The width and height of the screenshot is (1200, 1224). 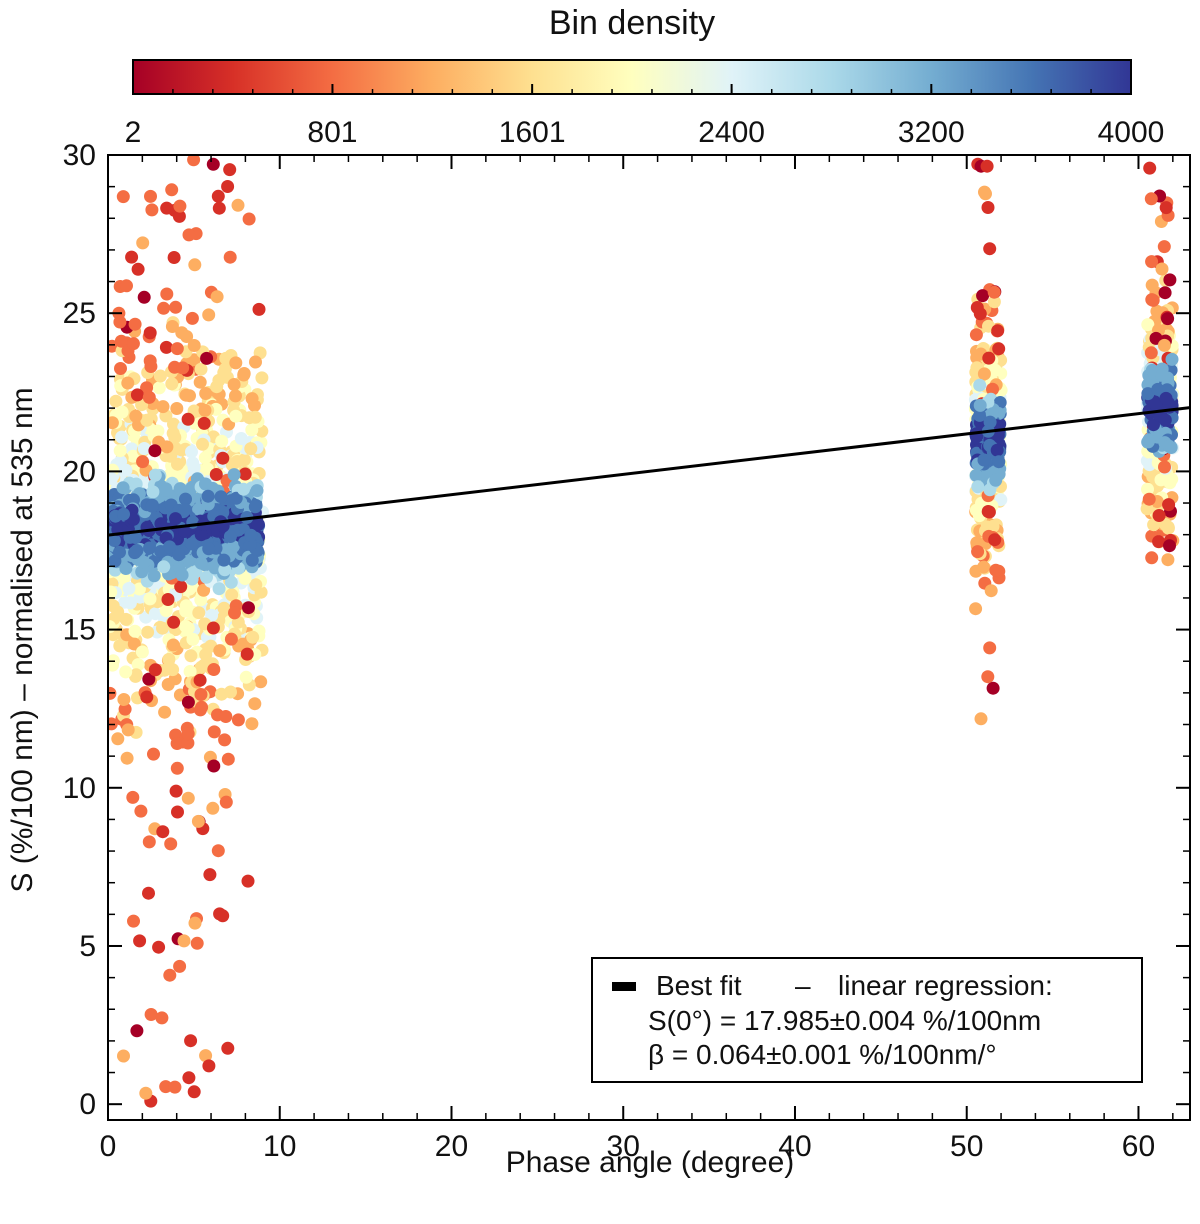 I want to click on x-tick-label: 20, so click(x=451, y=1146).